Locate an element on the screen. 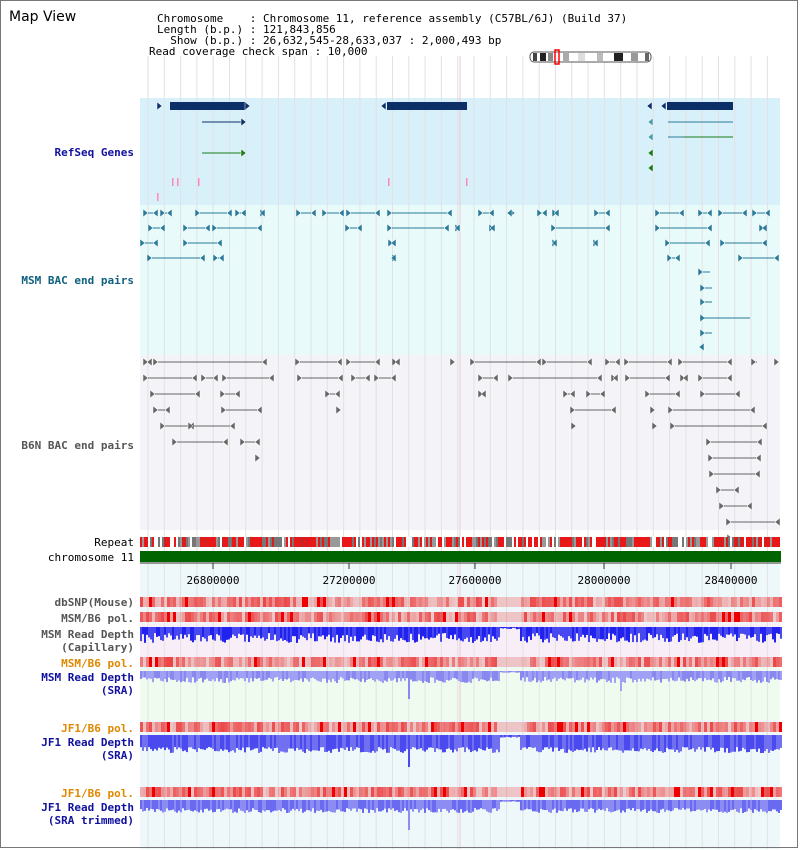 The height and width of the screenshot is (850, 800). right-margin is located at coordinates (789, 424).